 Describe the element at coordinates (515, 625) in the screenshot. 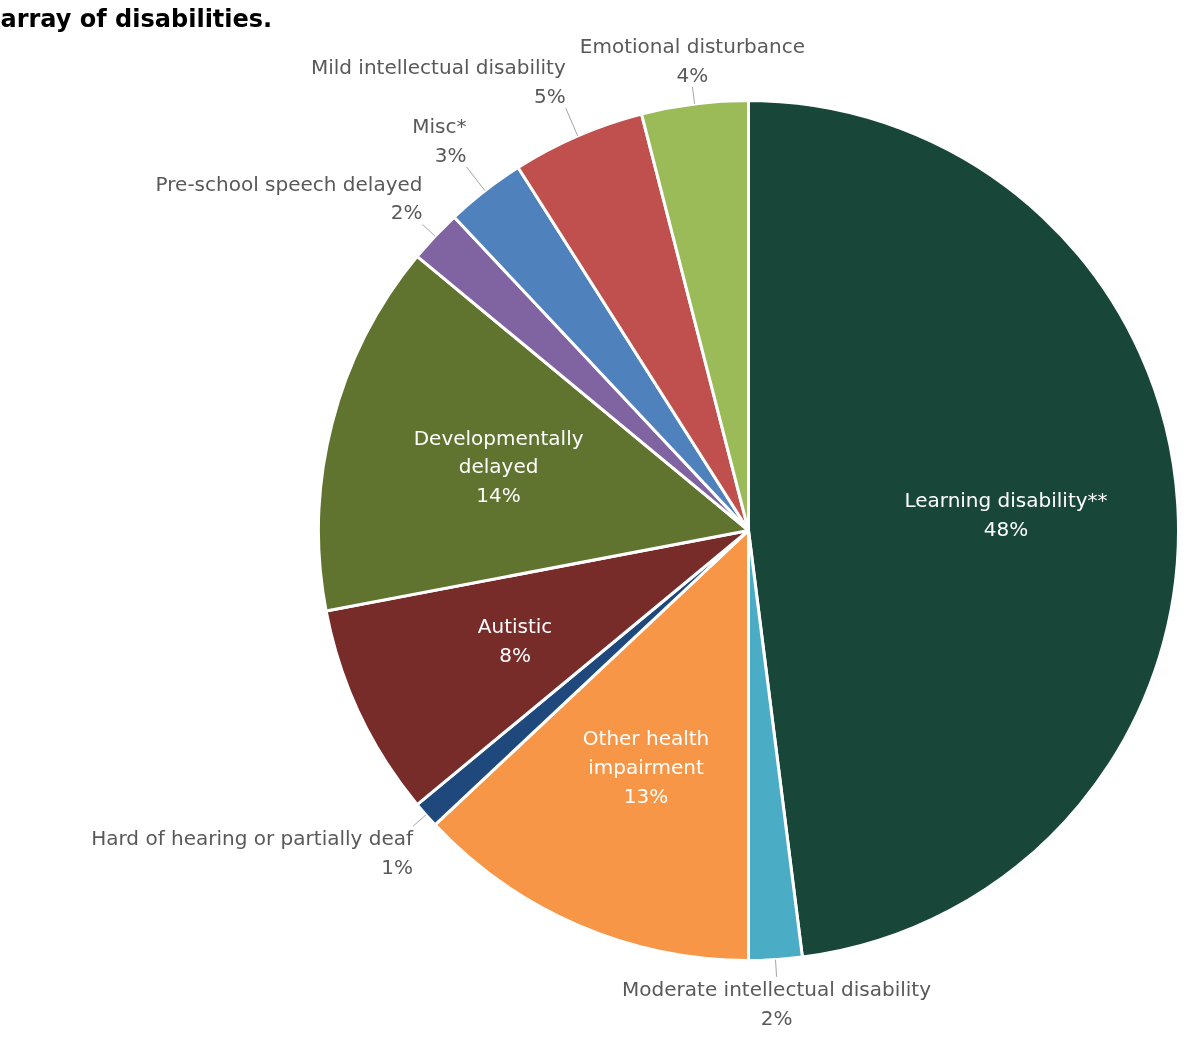

I see `slice-label: Autistic` at that location.